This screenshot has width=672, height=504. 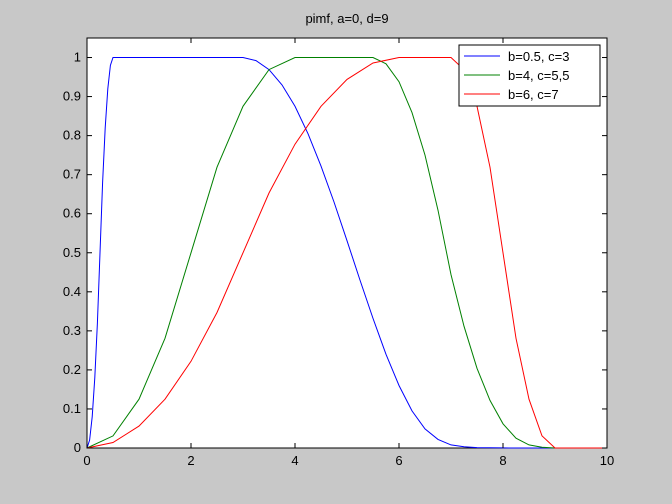 What do you see at coordinates (533, 94) in the screenshot?
I see `legend-label-3: b=6, c=7` at bounding box center [533, 94].